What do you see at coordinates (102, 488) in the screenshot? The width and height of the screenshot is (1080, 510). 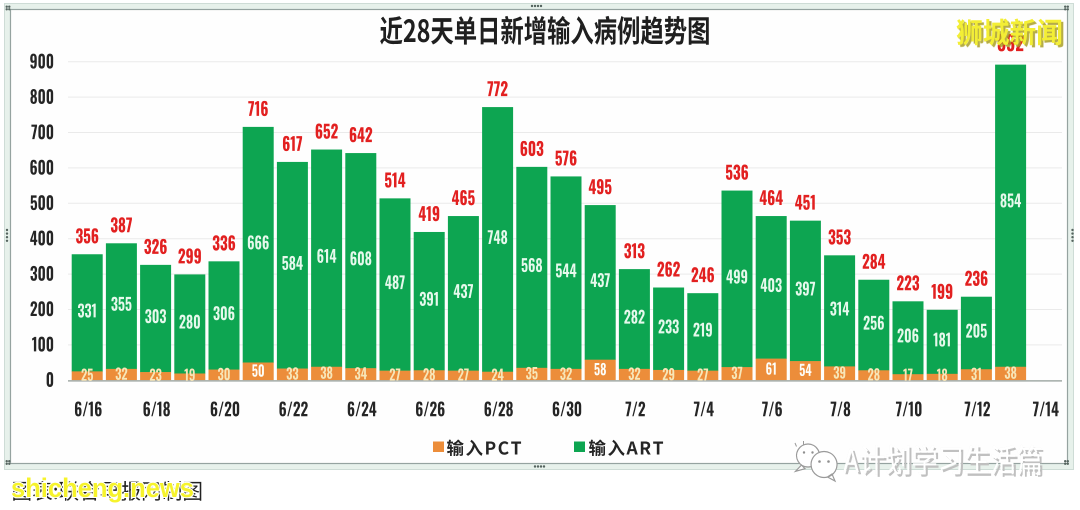 I see `svg-text: shicheng.news` at bounding box center [102, 488].